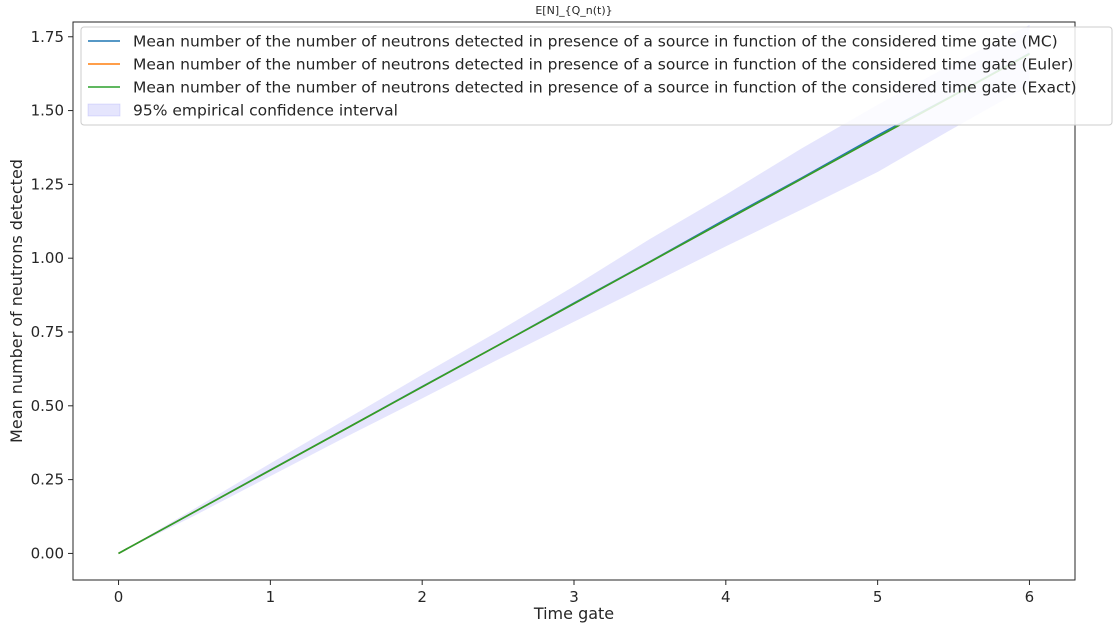  Describe the element at coordinates (47, 332) in the screenshot. I see `y-tick-label: 0.75` at that location.